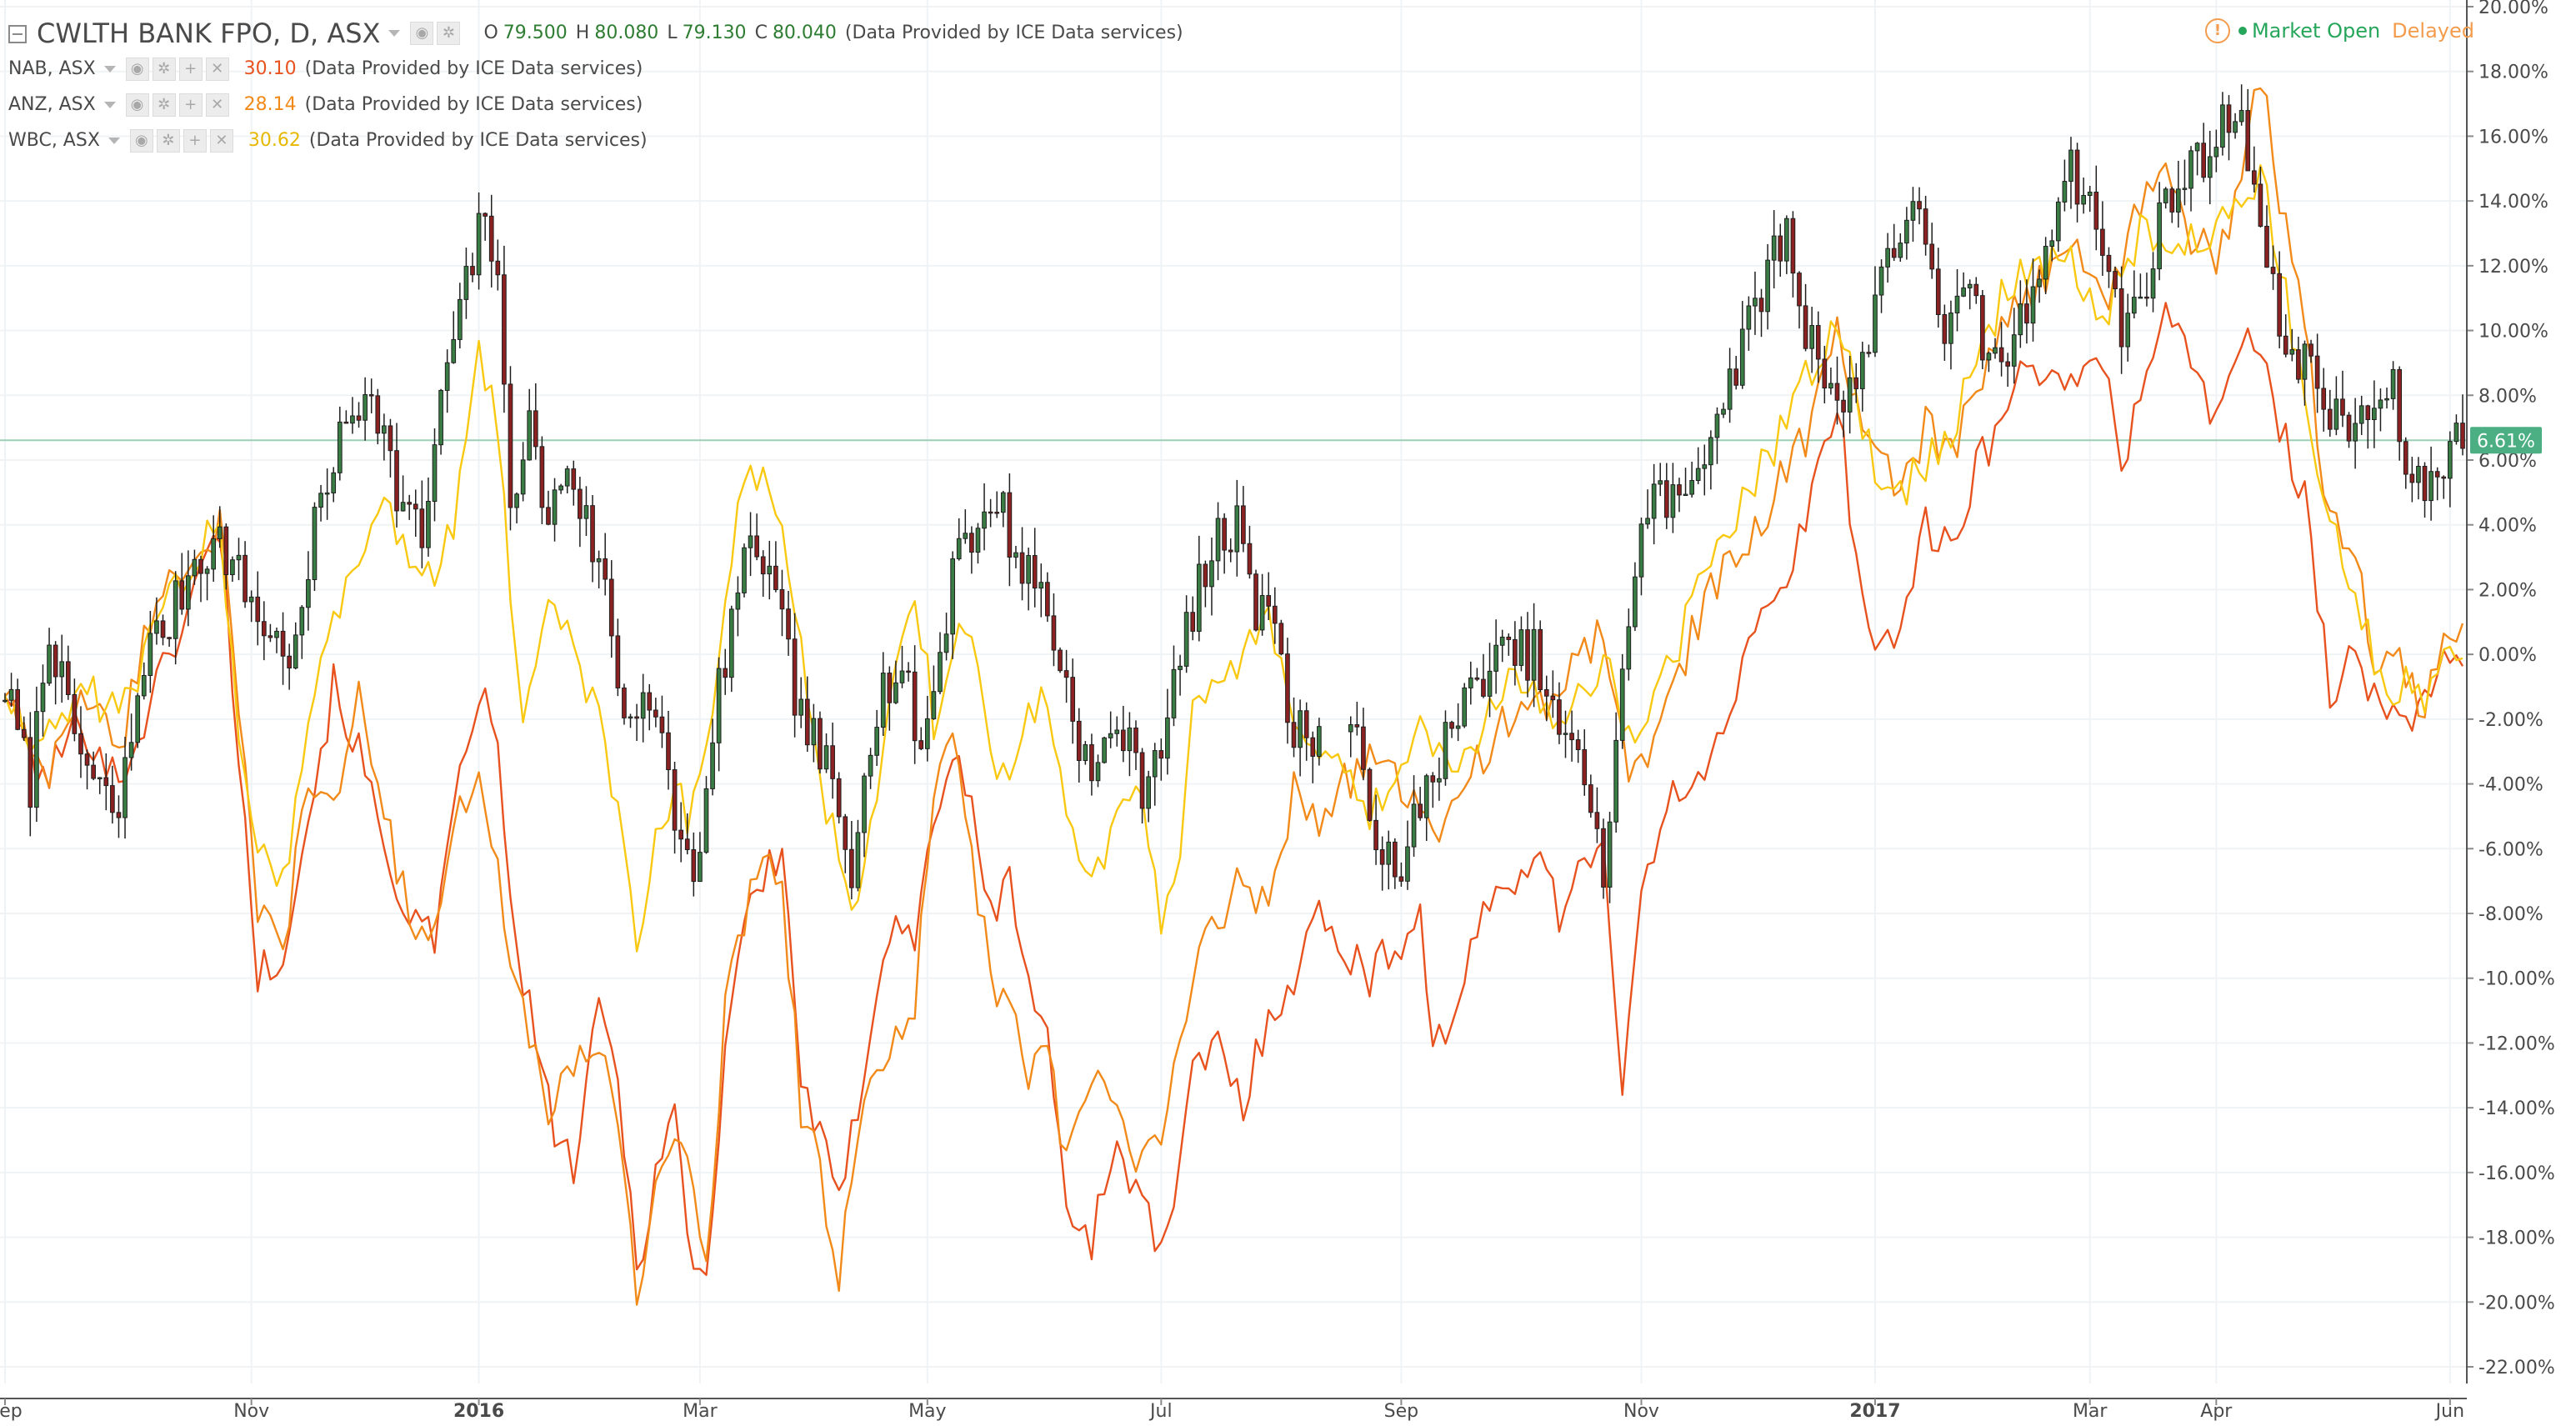  Describe the element at coordinates (673, 33) in the screenshot. I see `low-label: L` at that location.